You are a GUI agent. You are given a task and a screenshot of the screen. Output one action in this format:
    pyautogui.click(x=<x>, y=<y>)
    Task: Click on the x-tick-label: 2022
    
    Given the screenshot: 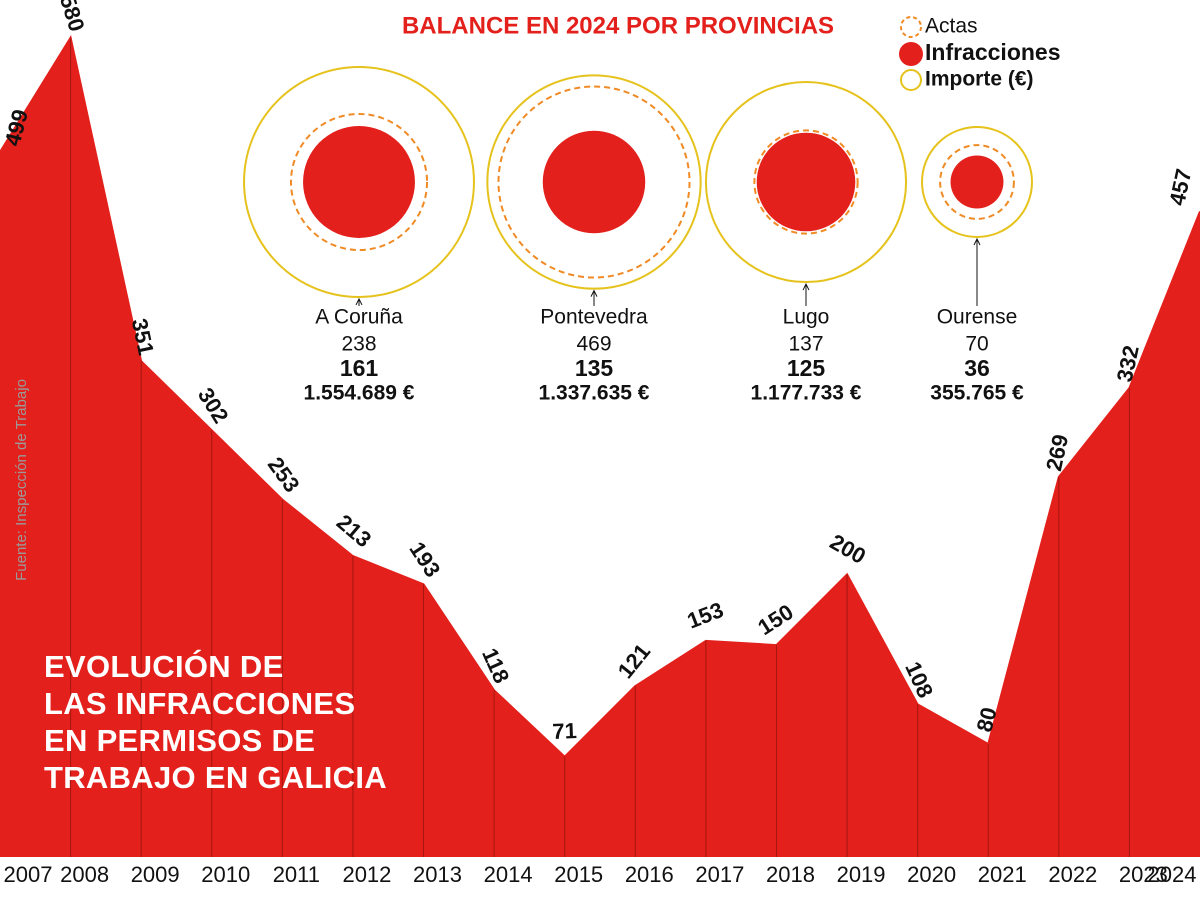 What is the action you would take?
    pyautogui.click(x=1072, y=874)
    